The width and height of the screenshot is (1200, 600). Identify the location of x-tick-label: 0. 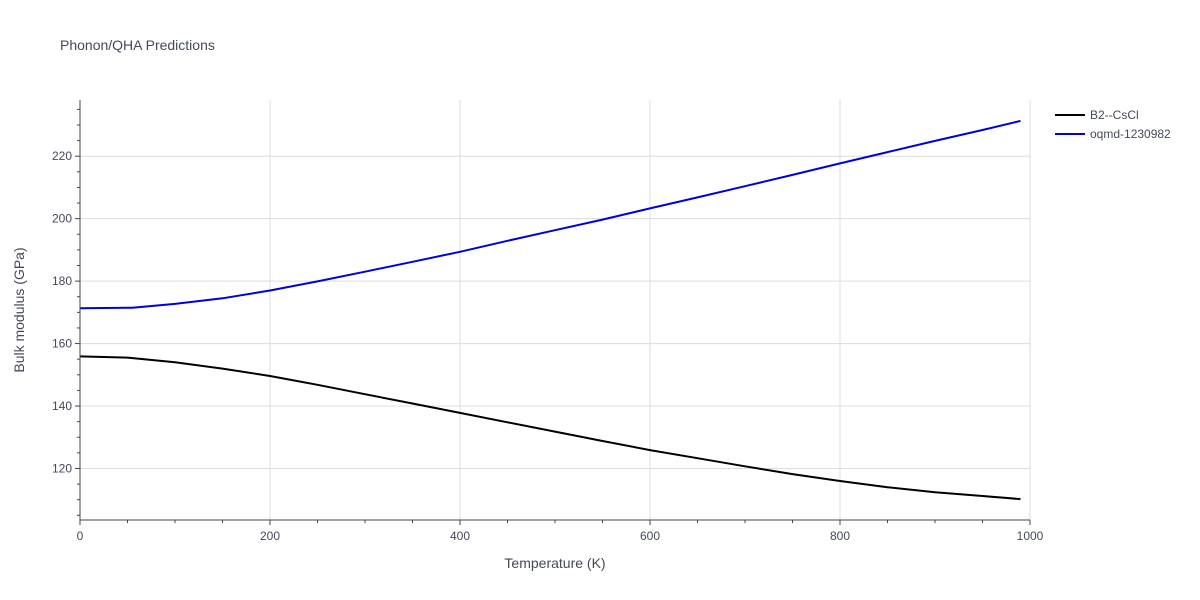
(80, 536).